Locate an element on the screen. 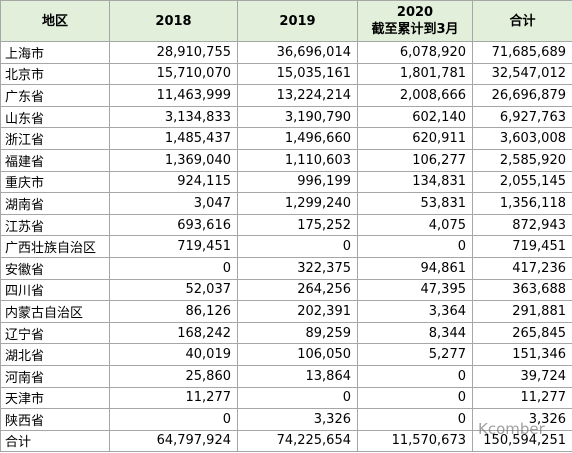 The width and height of the screenshot is (572, 453). number-cell: 322,375 is located at coordinates (297, 268).